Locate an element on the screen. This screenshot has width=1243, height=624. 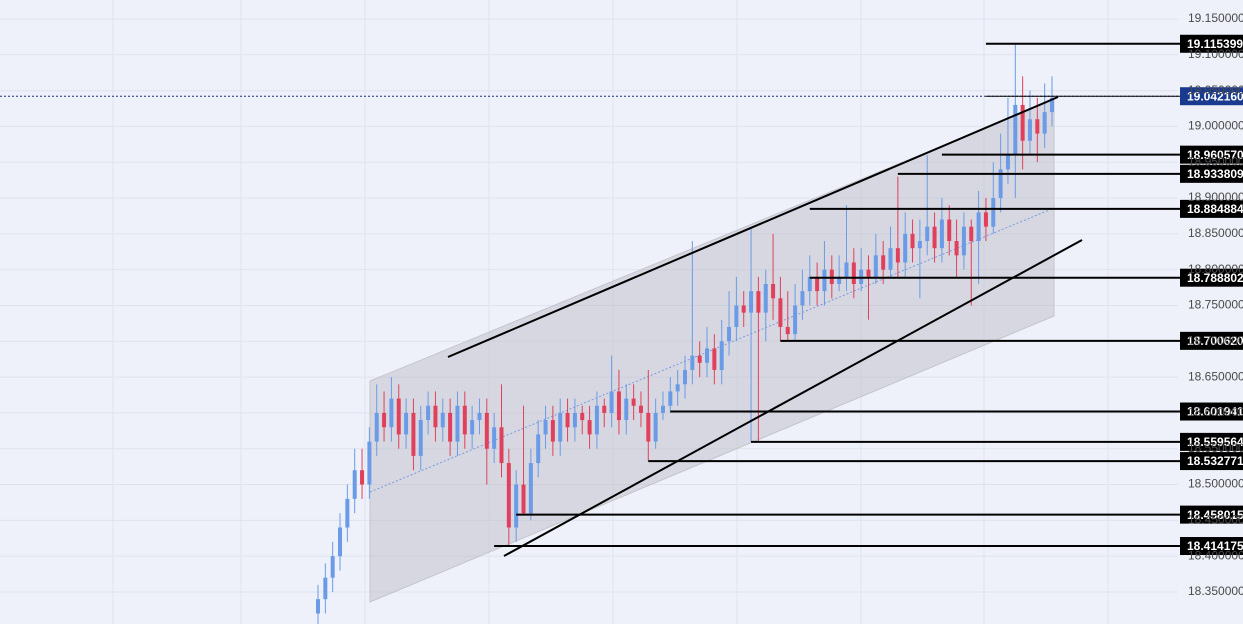
level-label: 18.960570 is located at coordinates (1215, 155).